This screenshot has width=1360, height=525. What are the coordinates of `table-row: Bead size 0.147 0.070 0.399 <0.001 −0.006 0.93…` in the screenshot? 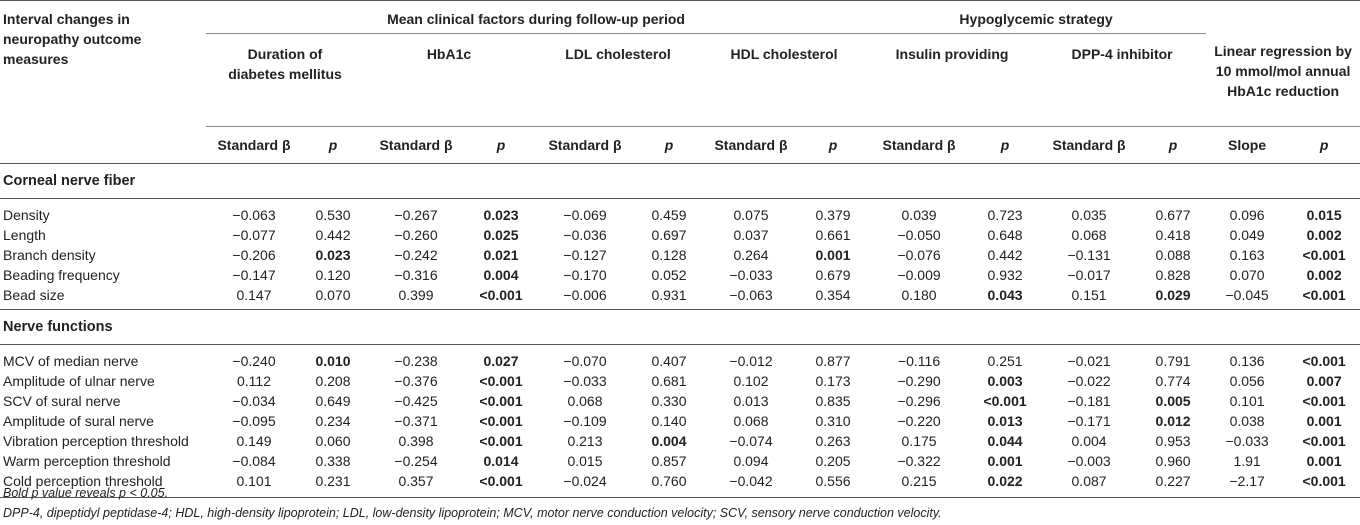 It's located at (680, 295).